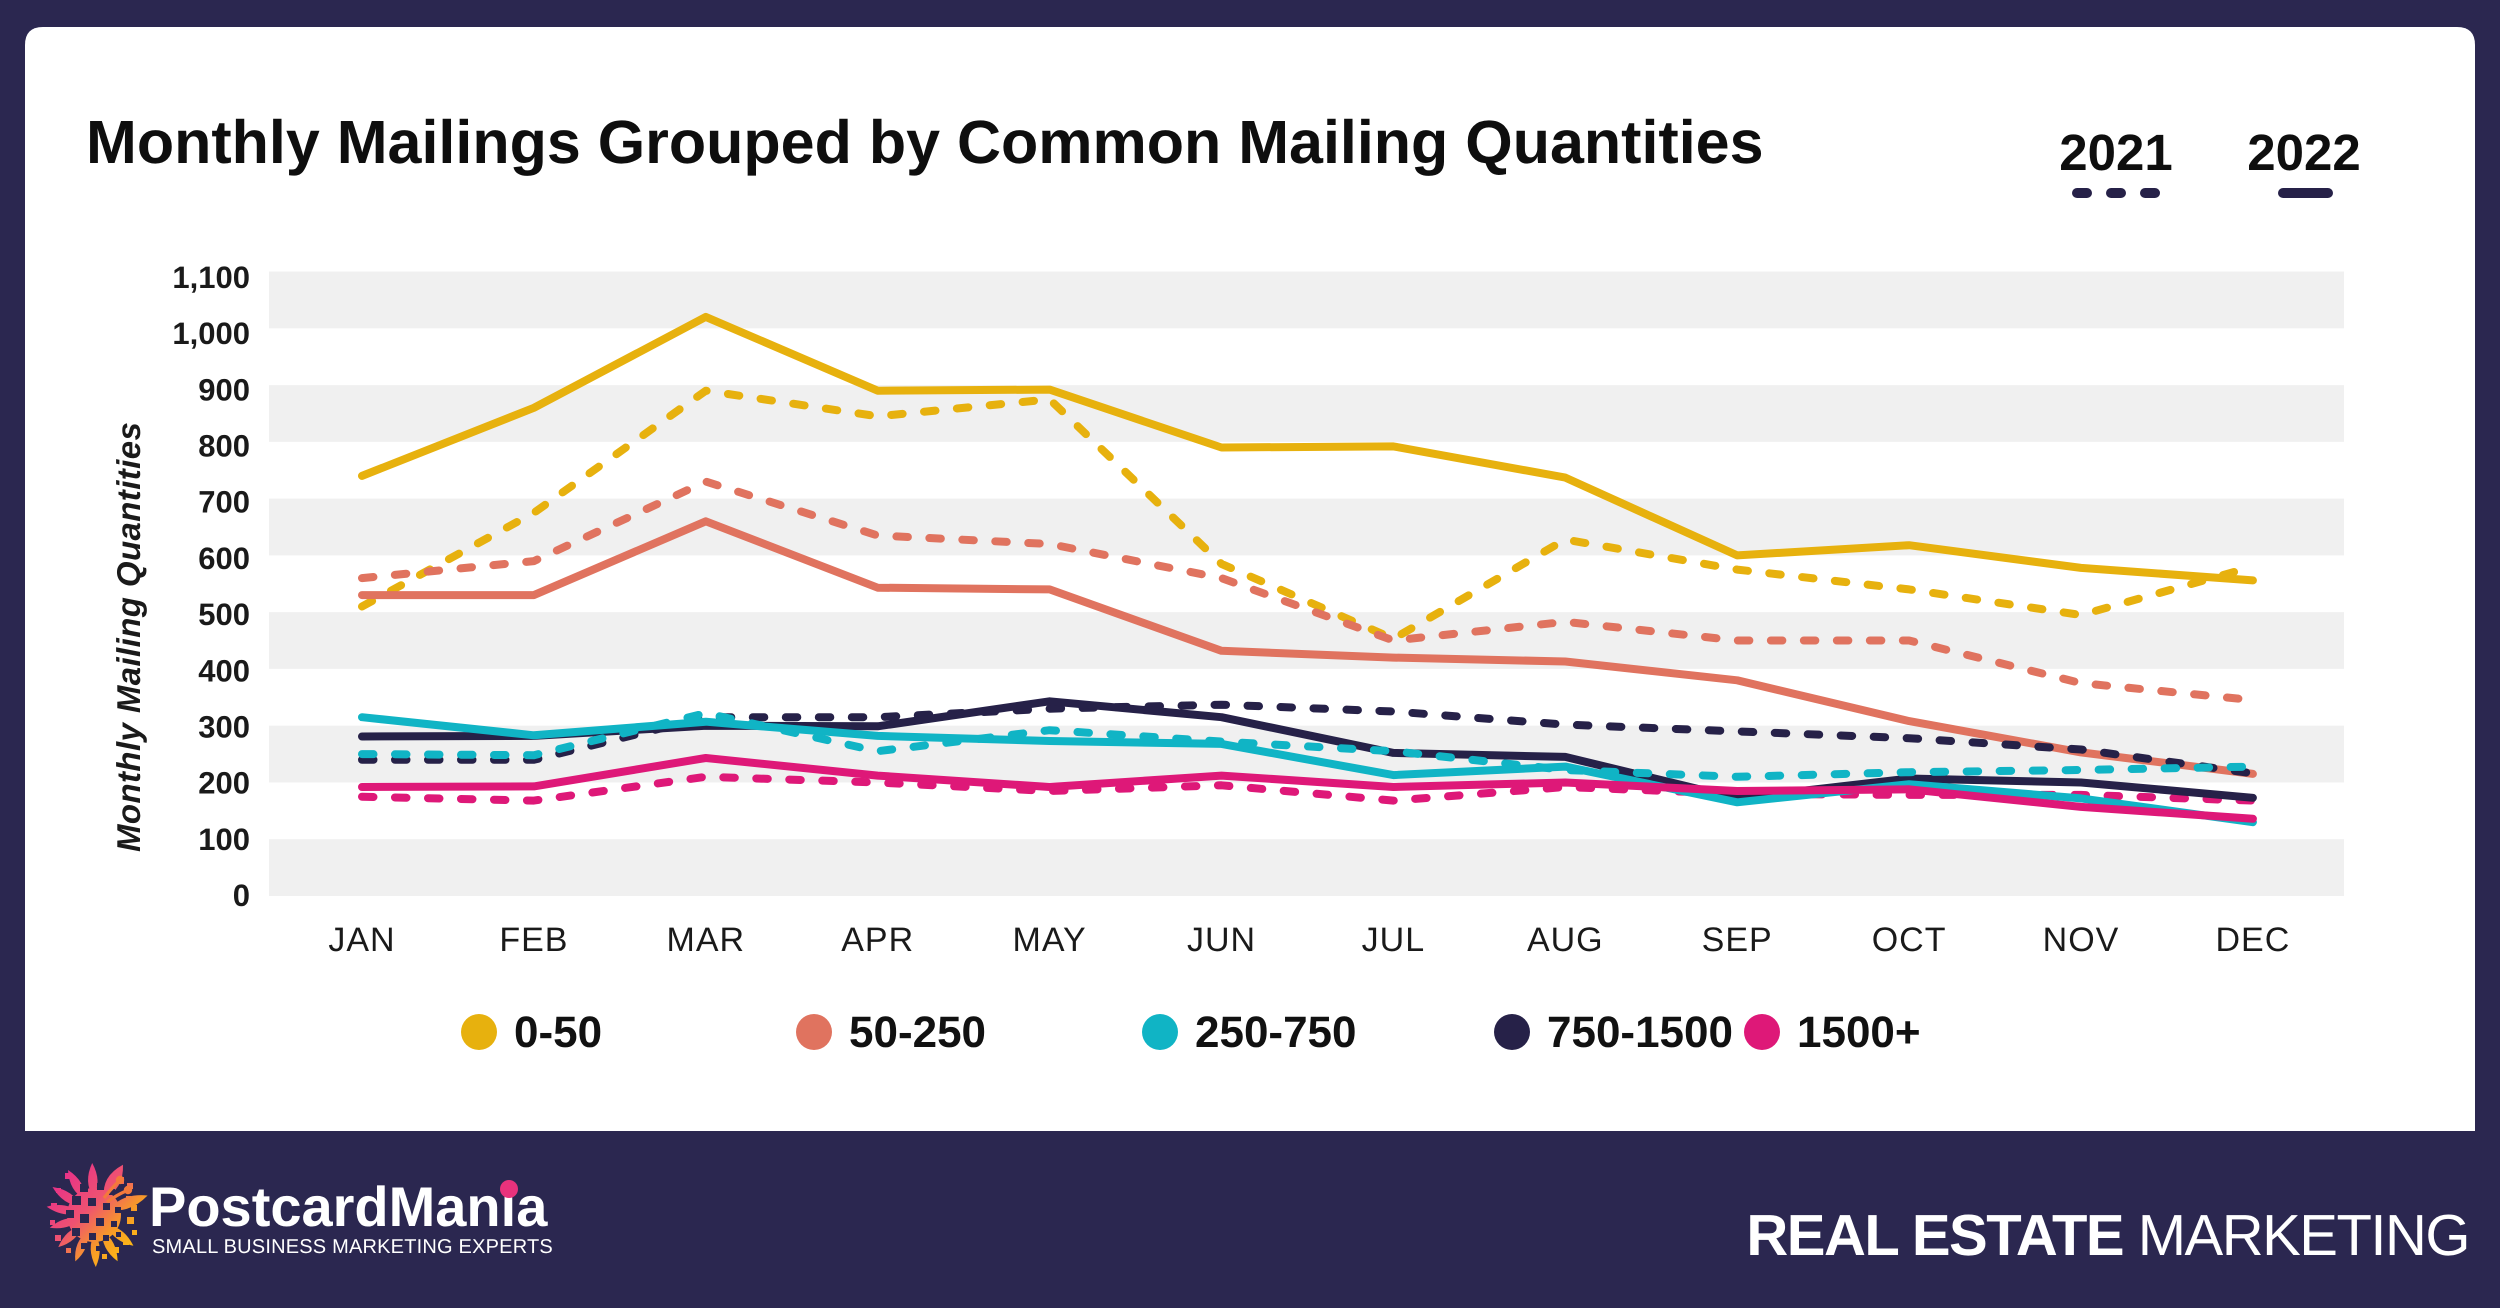  Describe the element at coordinates (2303, 152) in the screenshot. I see `svg-text: 2022` at that location.